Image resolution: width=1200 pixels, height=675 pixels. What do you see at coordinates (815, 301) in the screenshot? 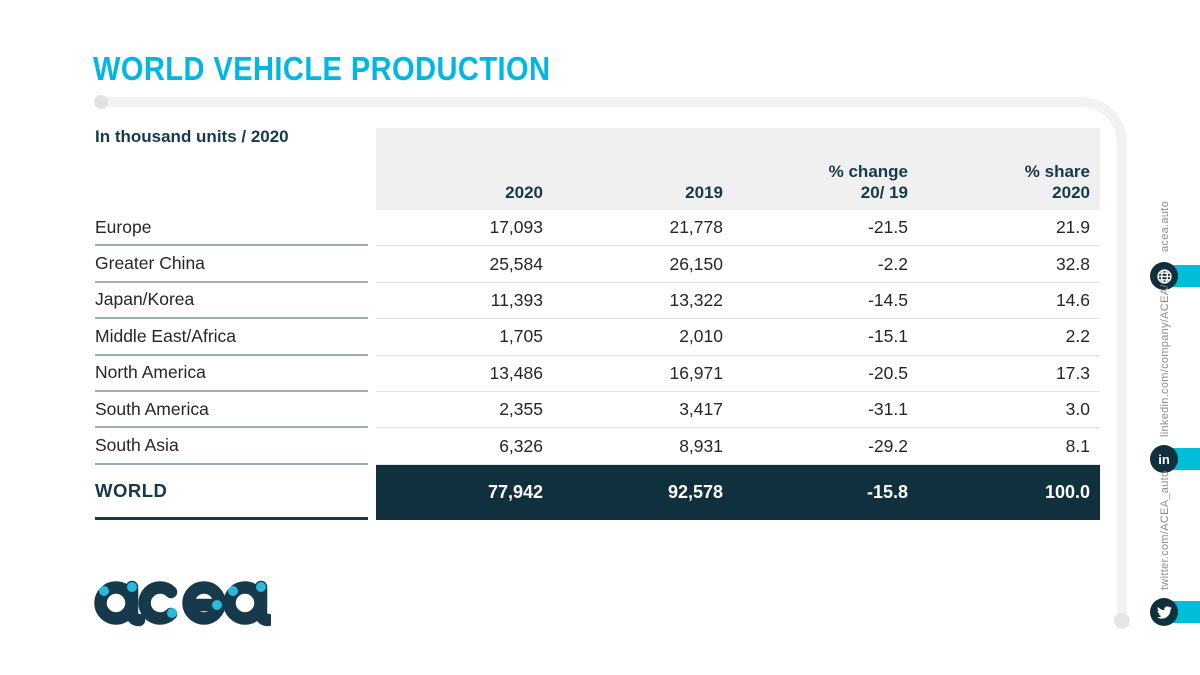
I see `value-change: -14.5` at bounding box center [815, 301].